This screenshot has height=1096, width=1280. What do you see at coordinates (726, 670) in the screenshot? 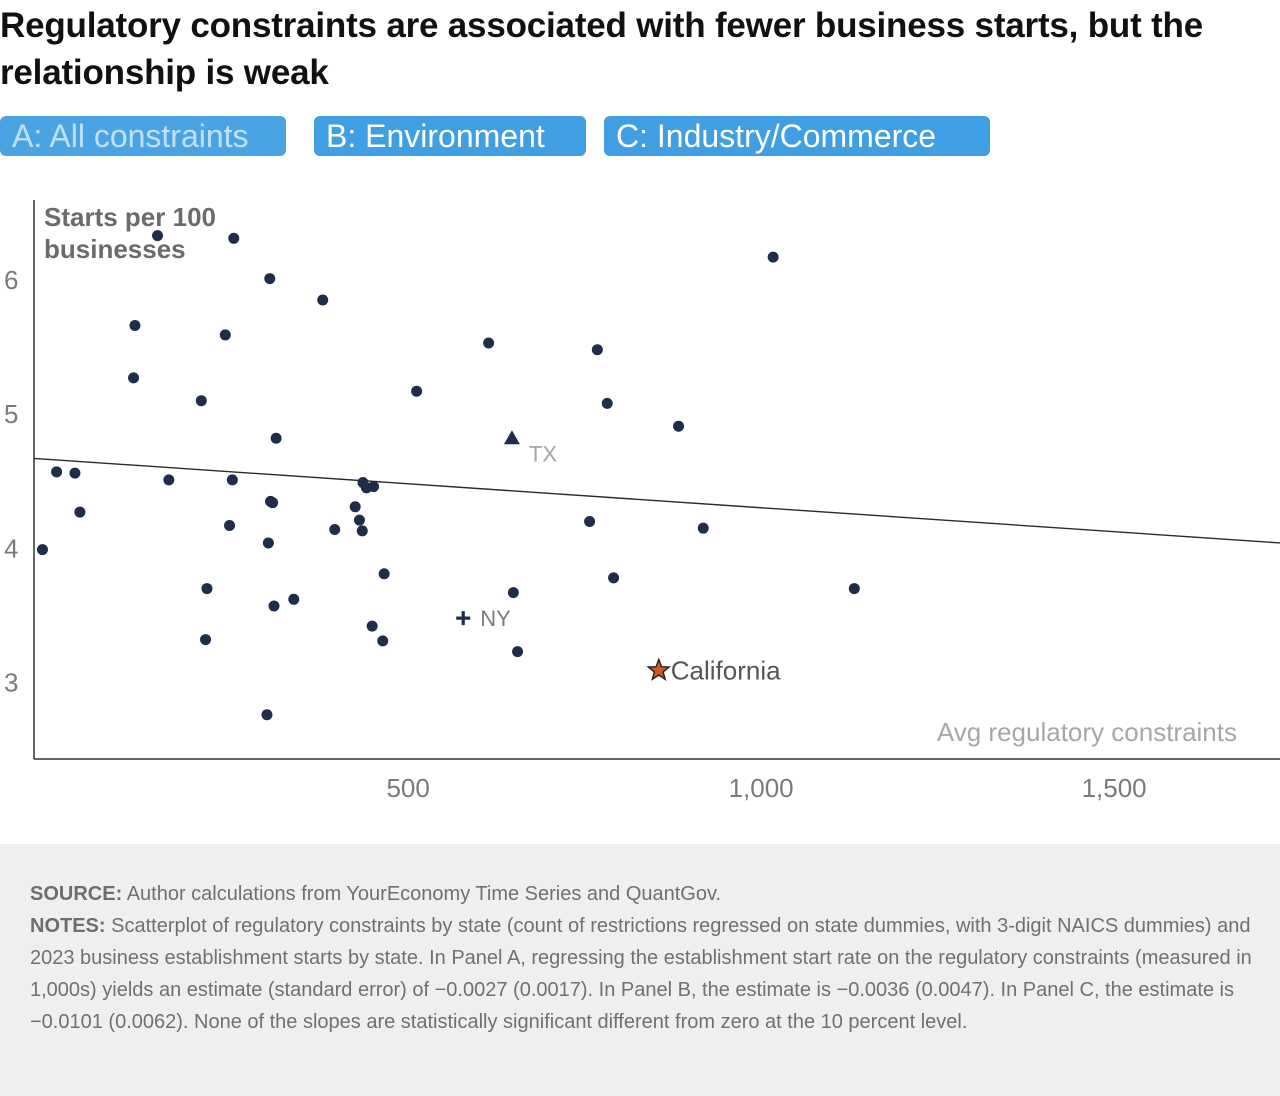
I see `california-label: California` at bounding box center [726, 670].